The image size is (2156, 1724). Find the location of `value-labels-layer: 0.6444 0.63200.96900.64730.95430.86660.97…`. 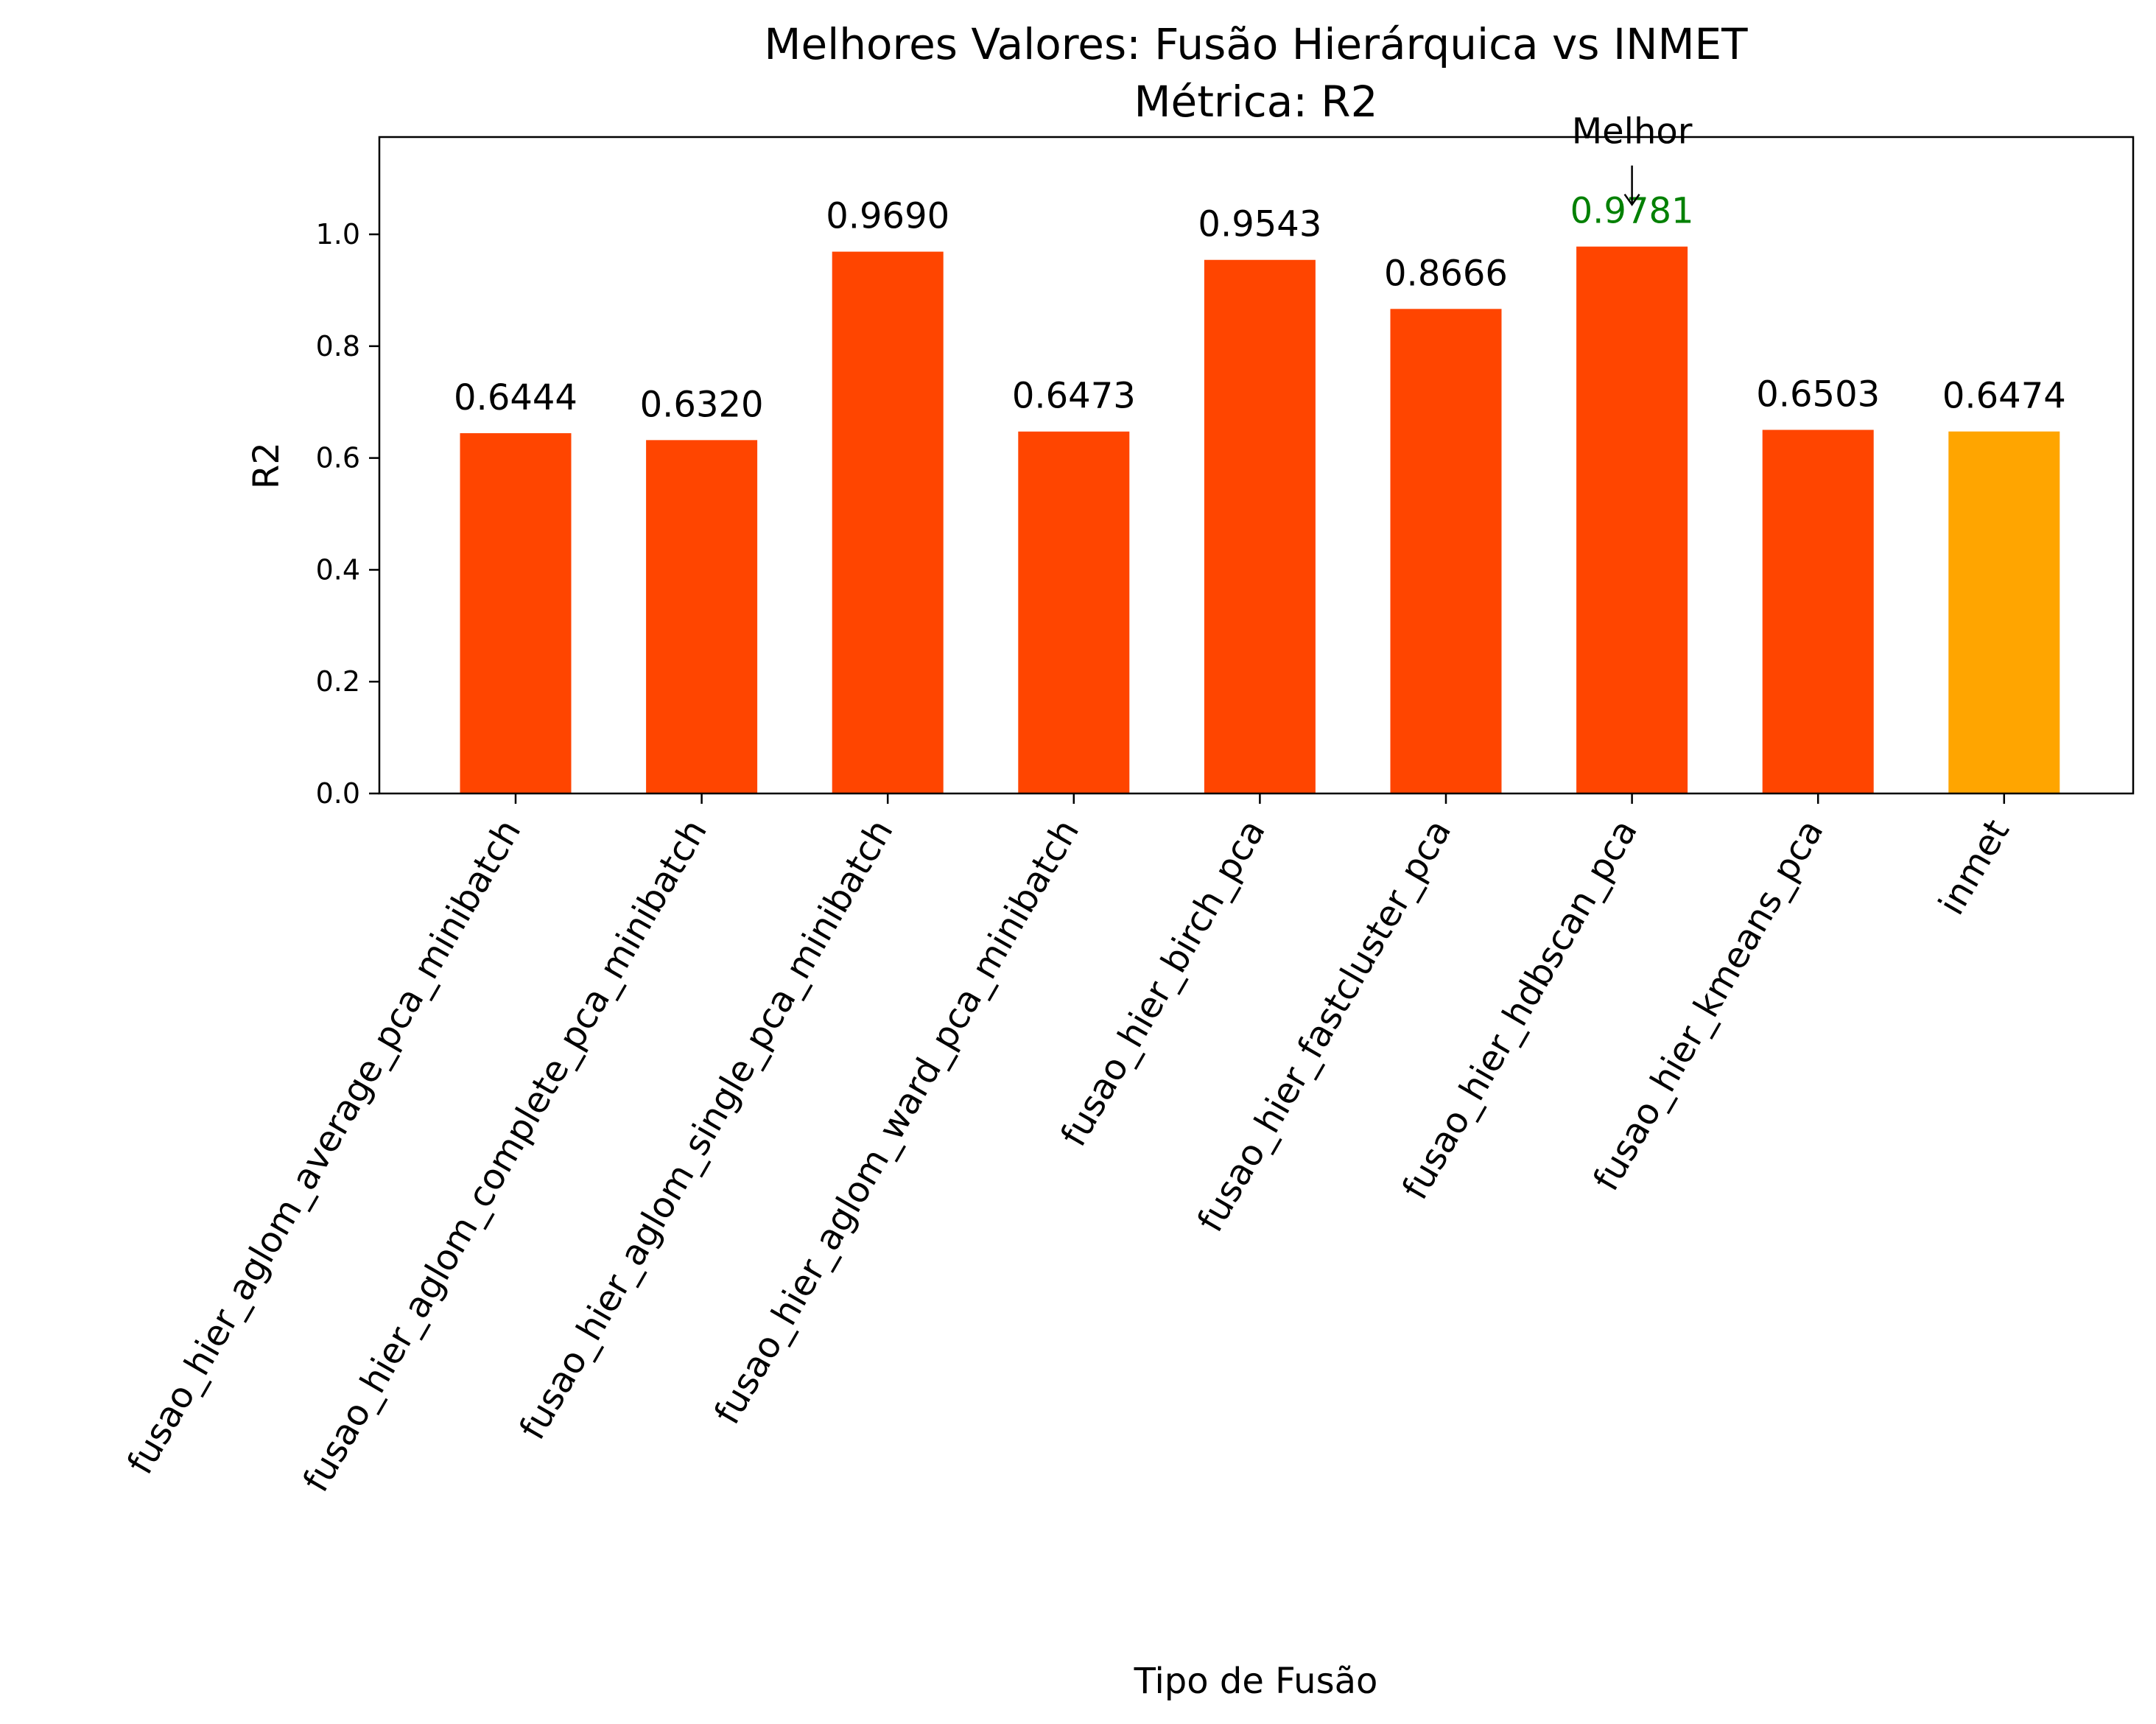

value-labels-layer: 0.6444 0.63200.96900.64730.95430.86660.97… is located at coordinates (1260, 309).